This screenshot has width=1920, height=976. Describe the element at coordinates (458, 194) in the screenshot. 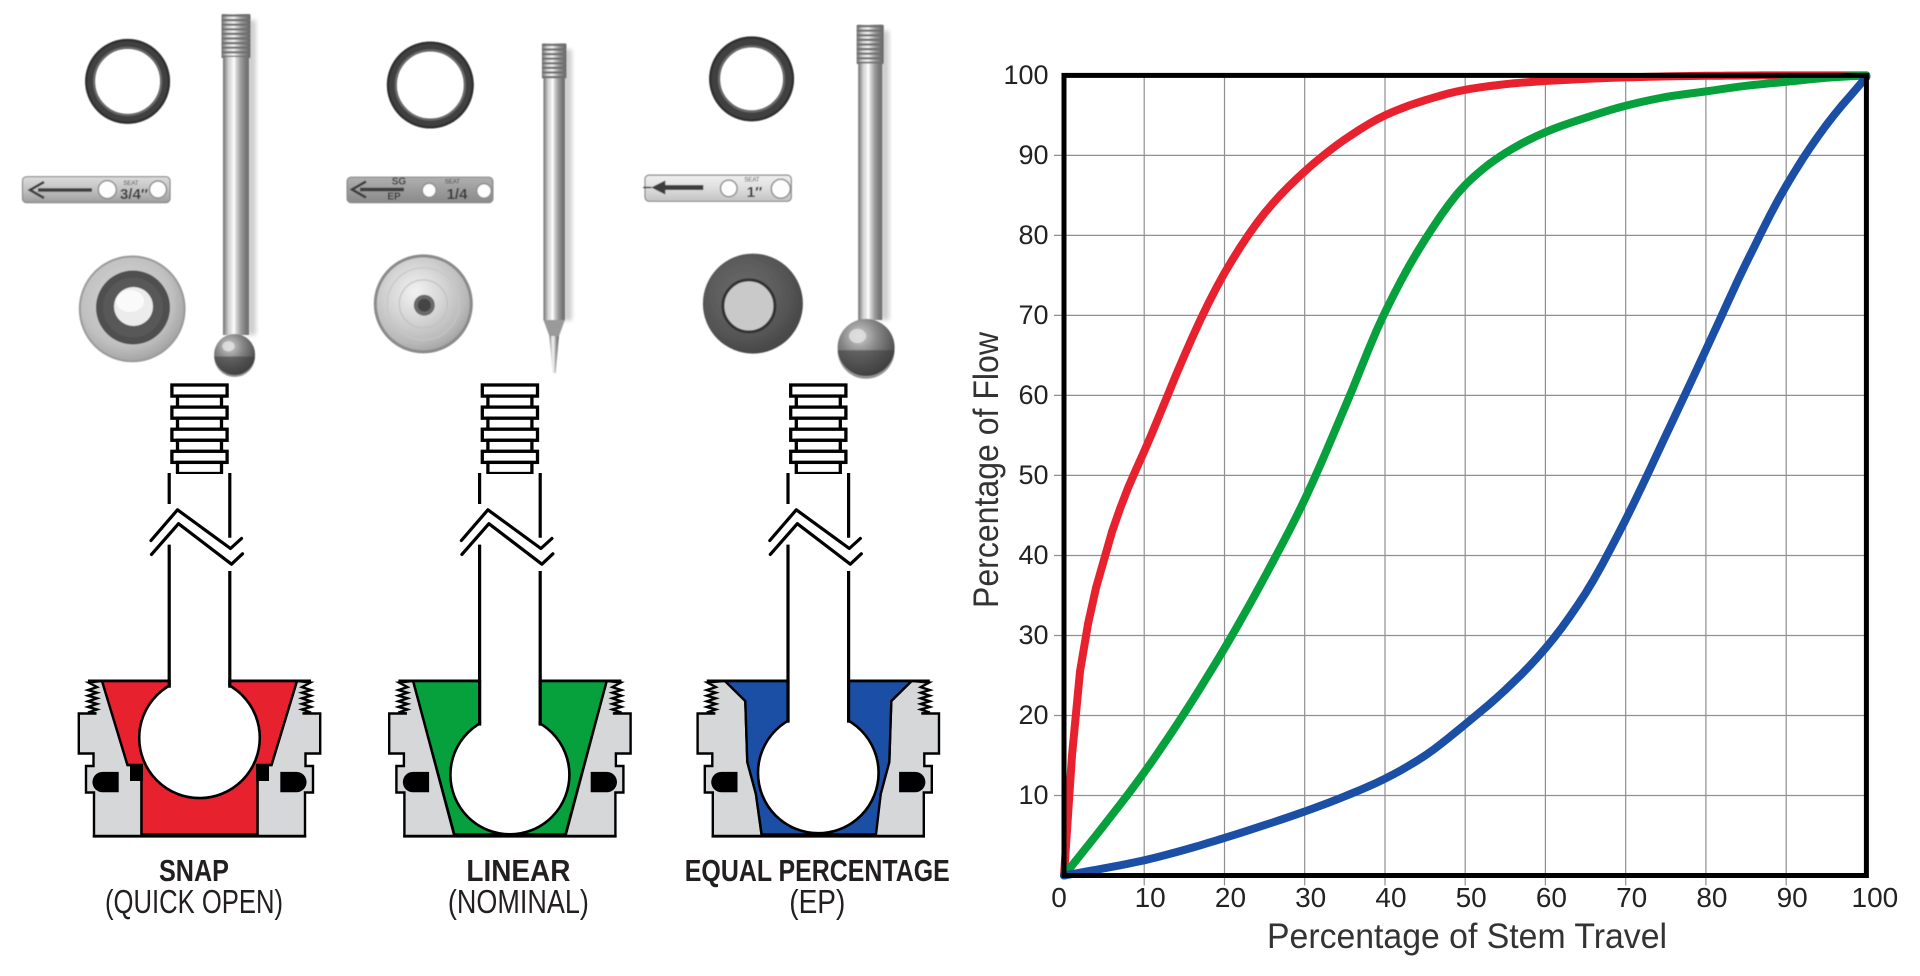

I see `svg-text: 1/4` at that location.